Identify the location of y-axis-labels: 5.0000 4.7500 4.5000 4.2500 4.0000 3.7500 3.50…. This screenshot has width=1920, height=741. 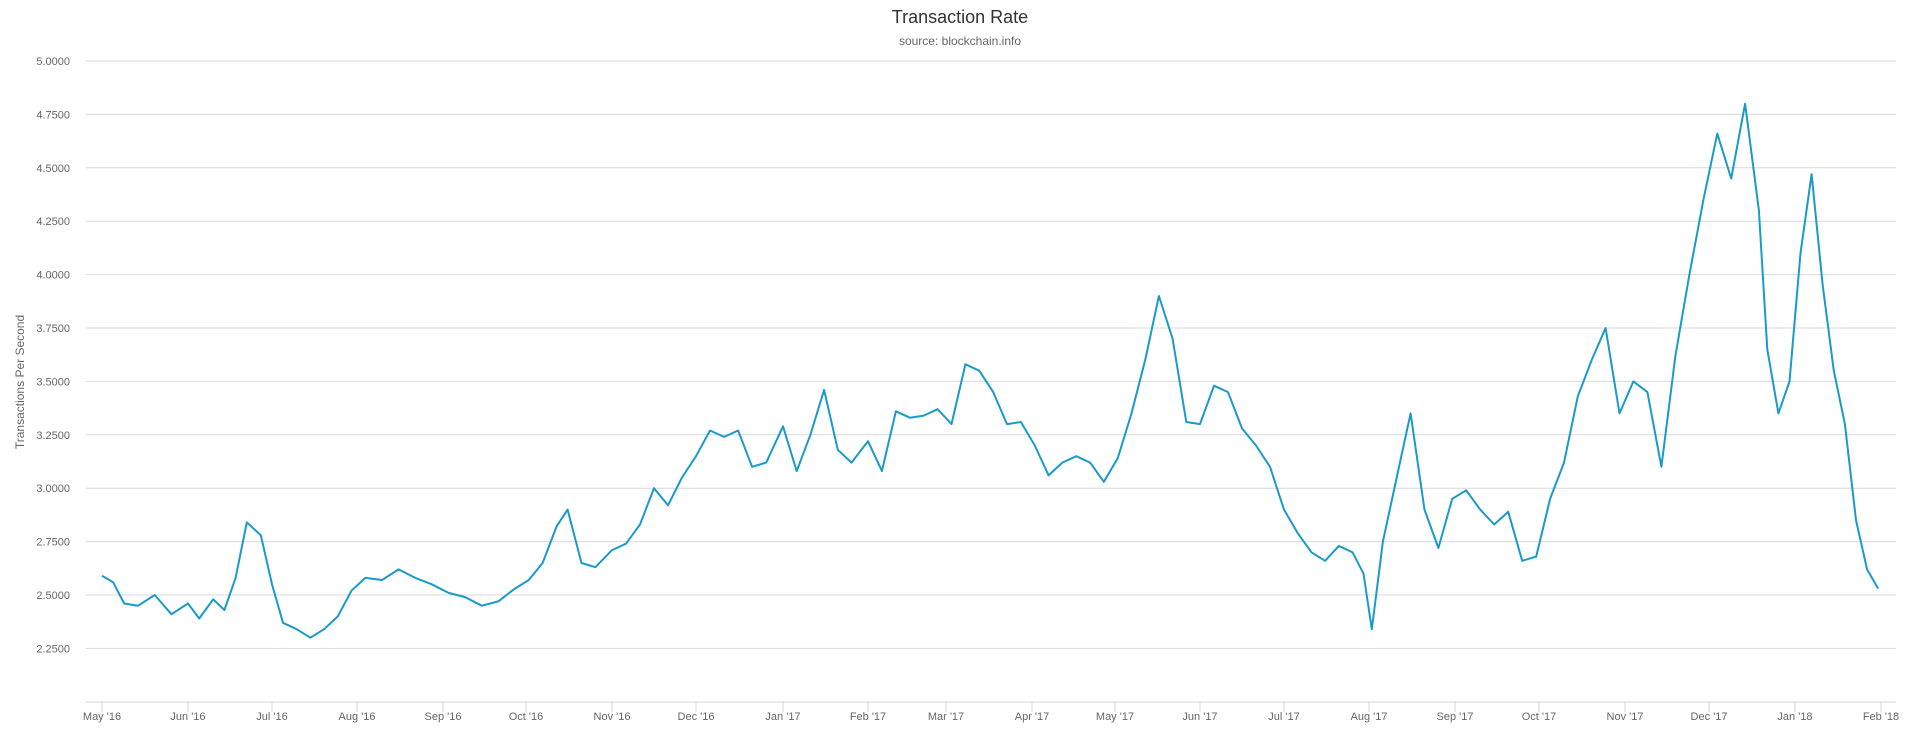
(53, 355).